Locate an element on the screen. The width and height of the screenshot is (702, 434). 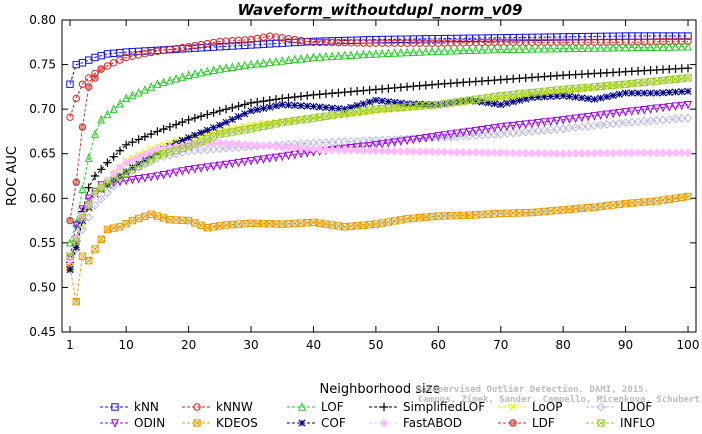
data-point-knnw is located at coordinates (107, 66).